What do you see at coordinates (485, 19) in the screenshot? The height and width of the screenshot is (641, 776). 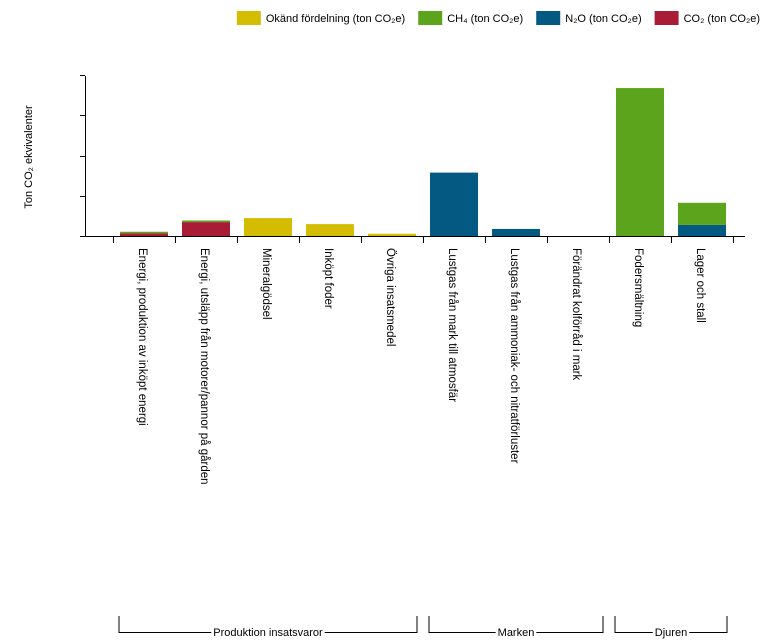 I see `legend-label: CH₄ (ton CO₂e)` at bounding box center [485, 19].